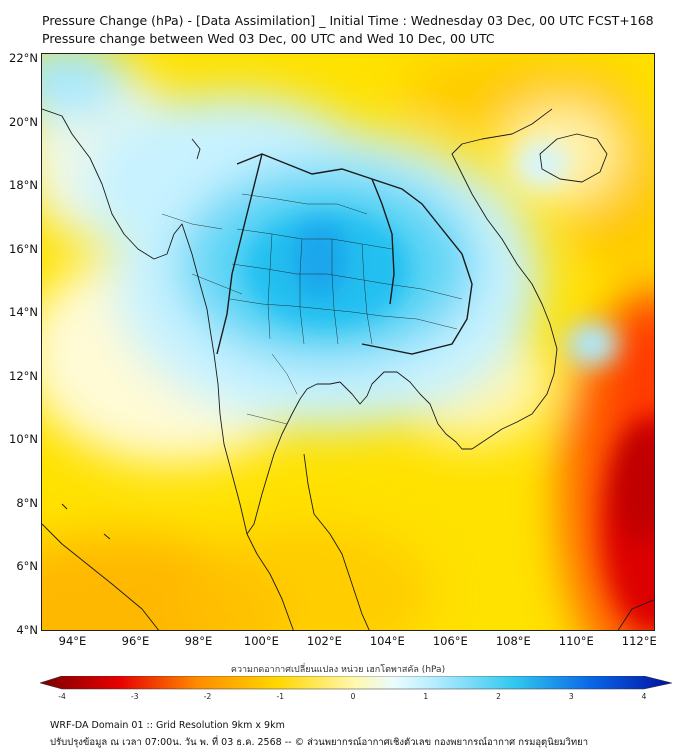  Describe the element at coordinates (324, 641) in the screenshot. I see `lon-tick-label: 102°E` at that location.